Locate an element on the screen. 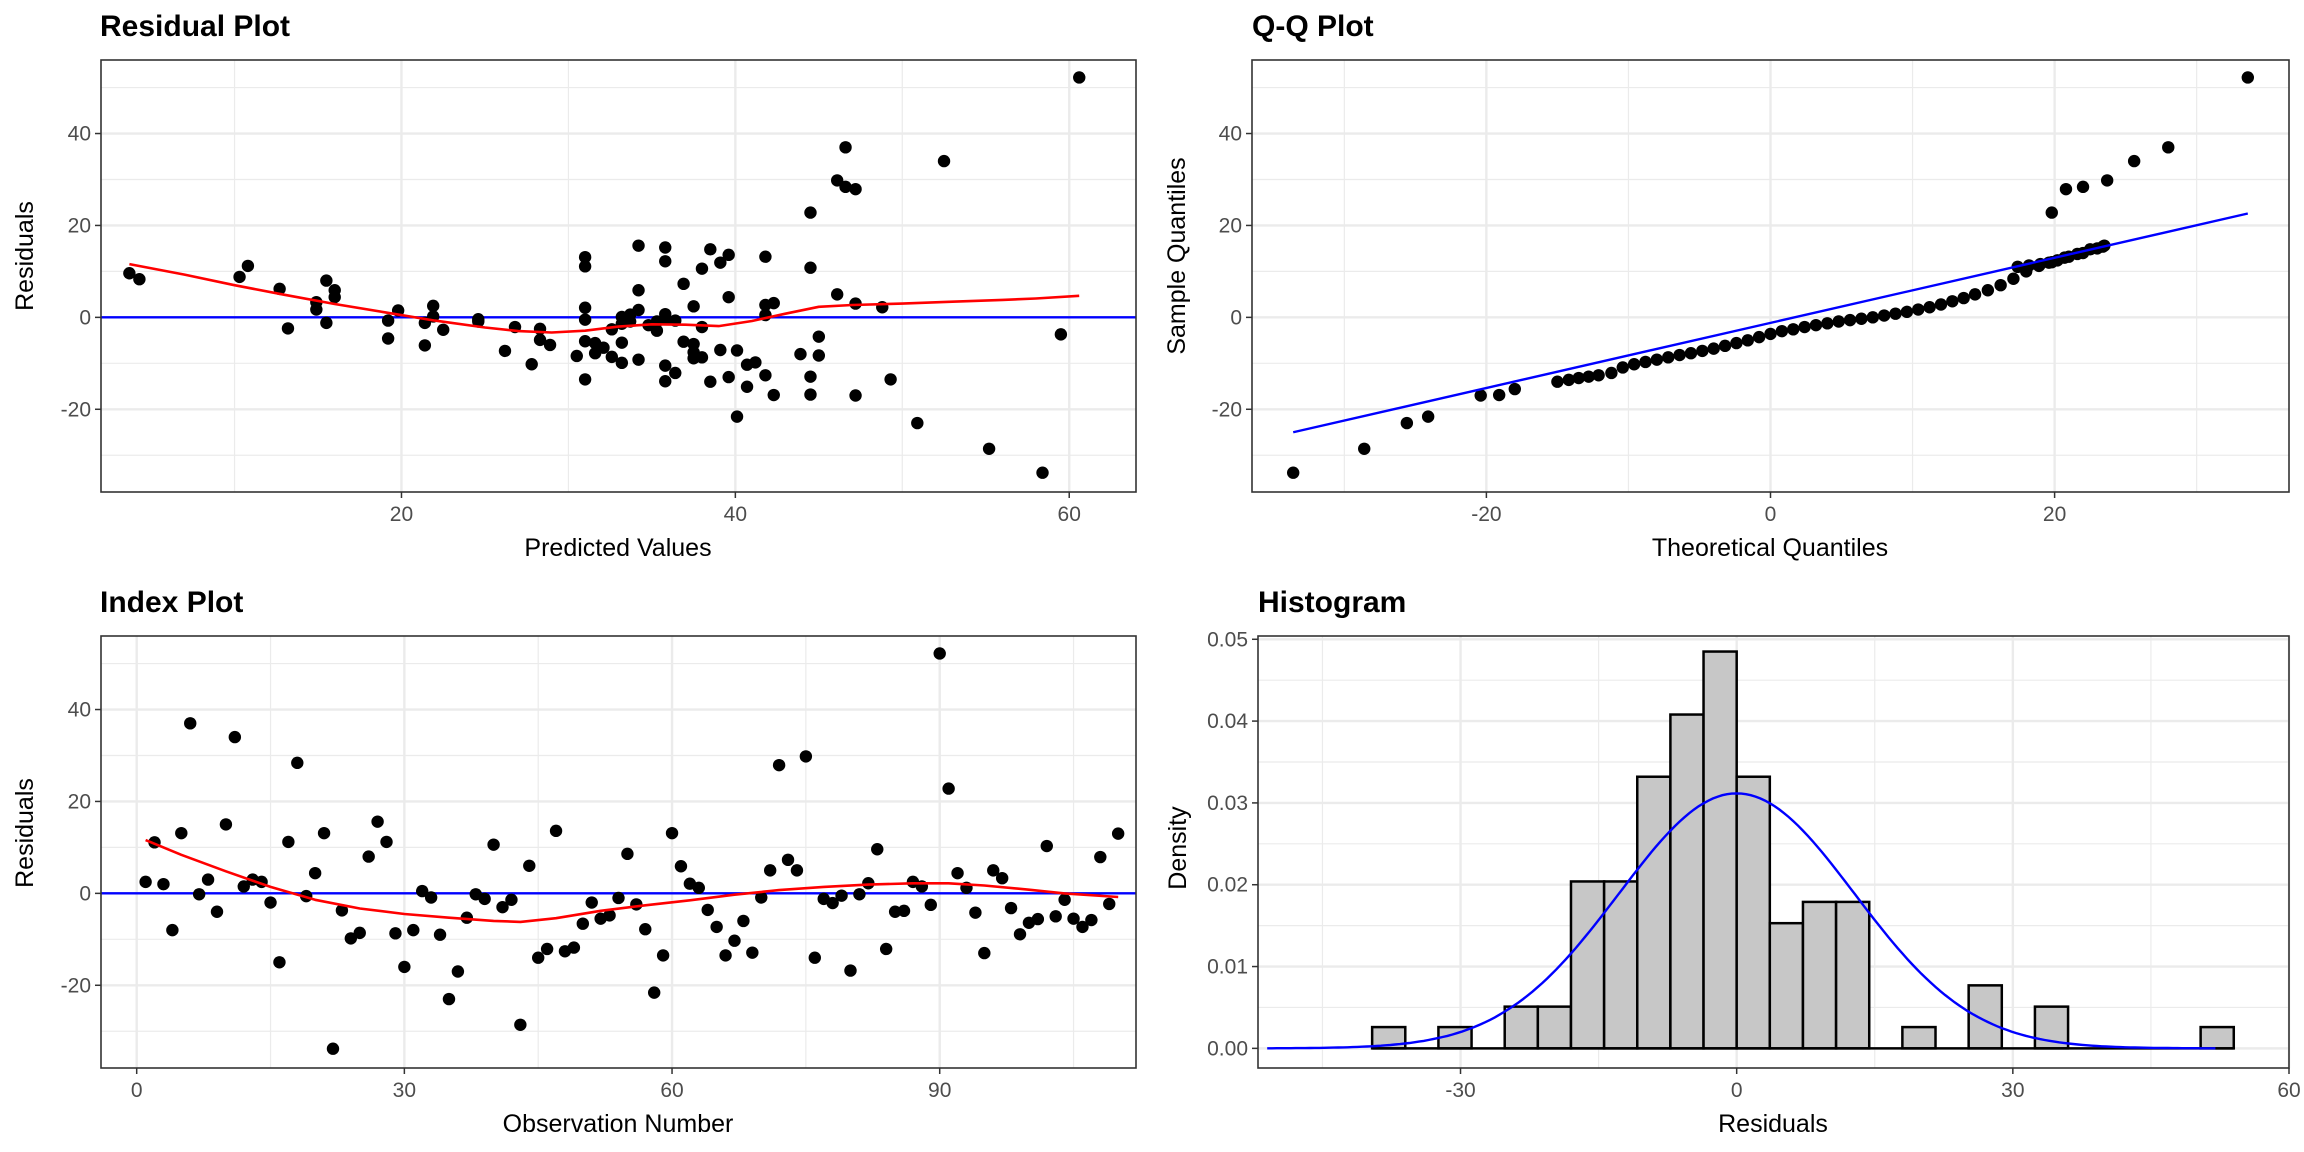 Image resolution: width=2304 pixels, height=1152 pixels. y-tick-label: -20 is located at coordinates (76, 409).